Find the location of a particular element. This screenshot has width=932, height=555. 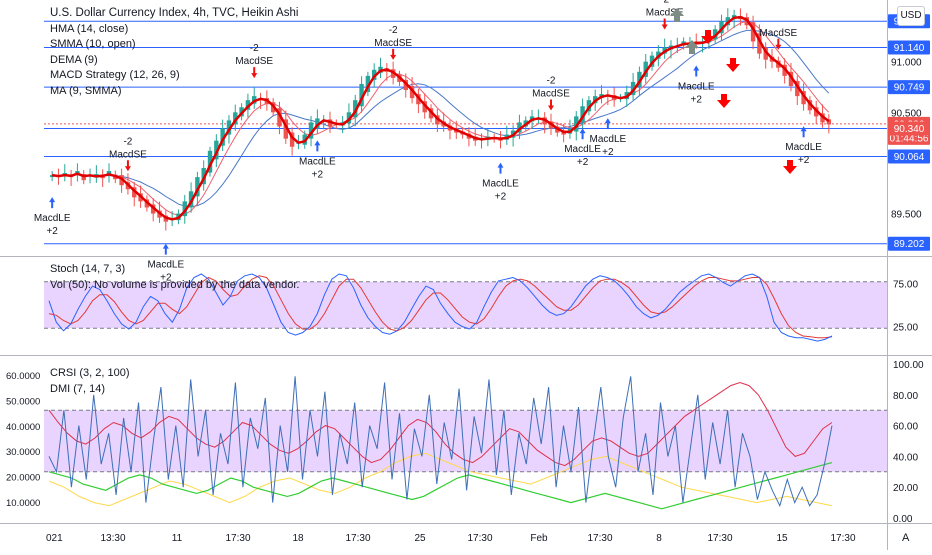

price-label-text: 89.202 is located at coordinates (909, 244).